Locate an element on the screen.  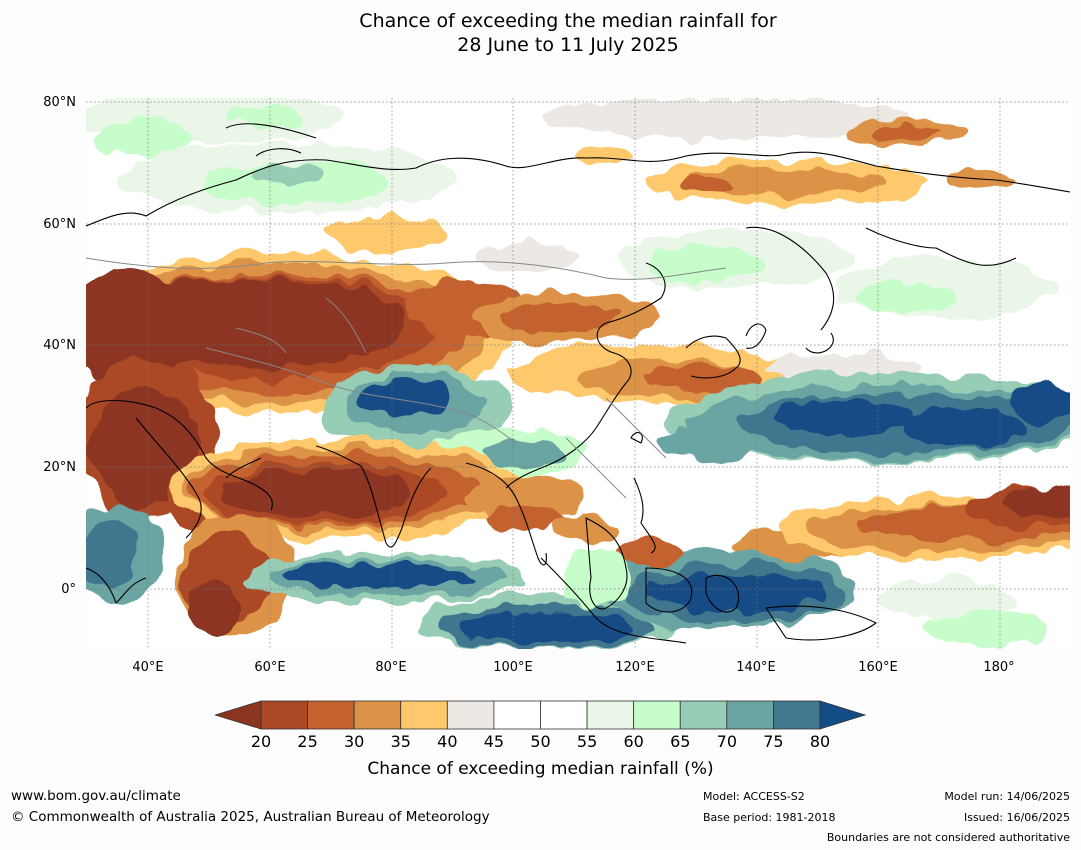
colorbar-tick-label: 65 is located at coordinates (680, 741).